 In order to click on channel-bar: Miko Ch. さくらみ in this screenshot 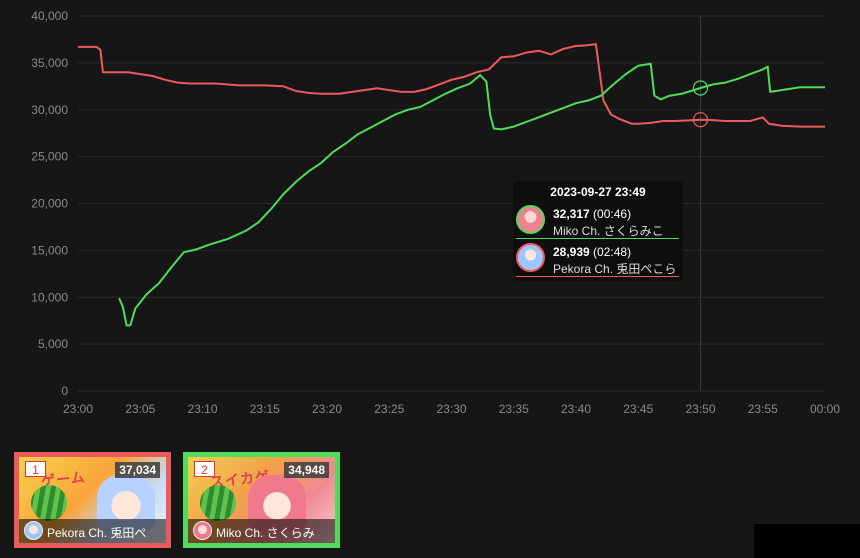, I will do `click(261, 531)`.